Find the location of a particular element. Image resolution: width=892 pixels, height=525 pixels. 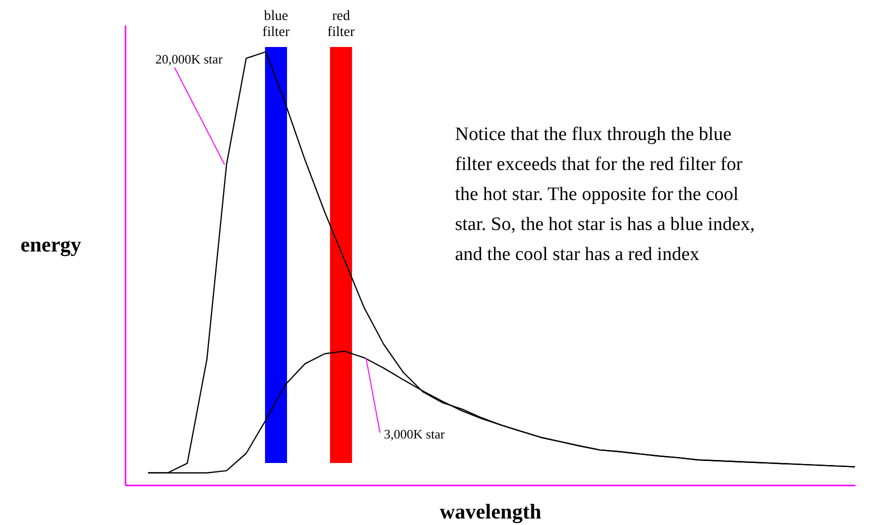

series-label: 20,000K star is located at coordinates (189, 58).